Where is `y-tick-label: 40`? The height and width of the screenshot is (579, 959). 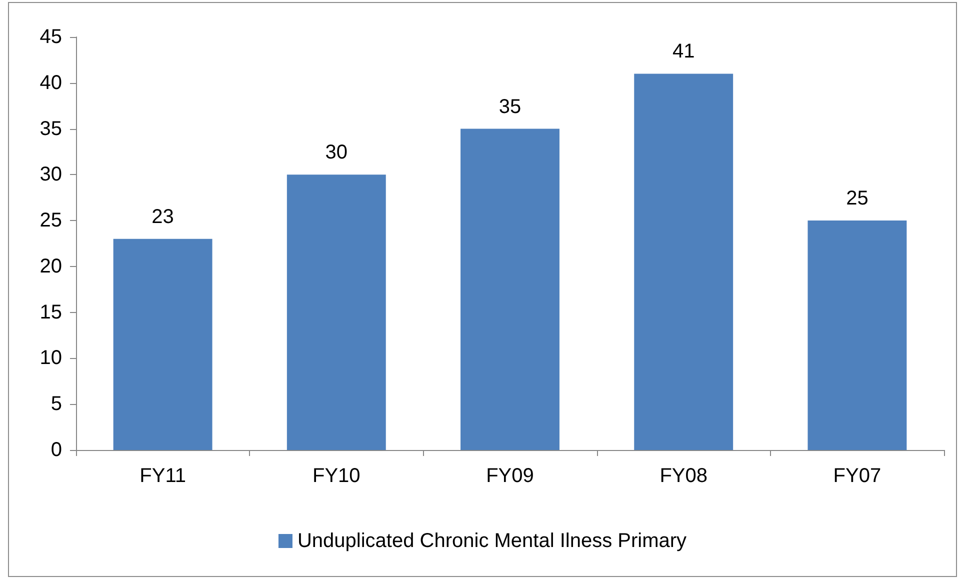
y-tick-label: 40 is located at coordinates (51, 83).